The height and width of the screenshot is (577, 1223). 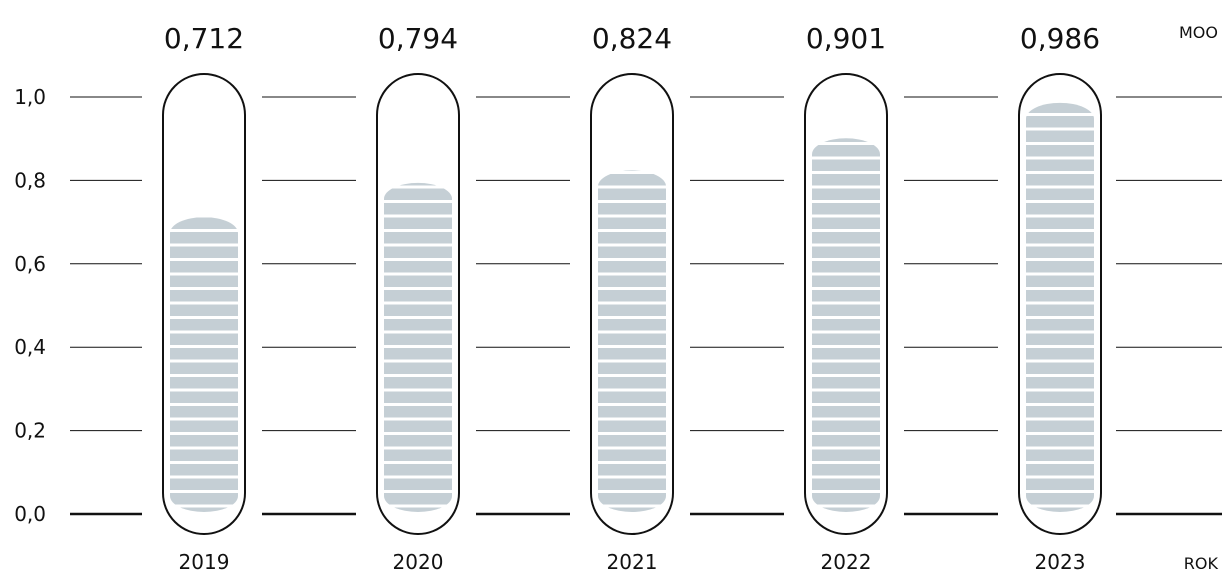 I want to click on bar-group: 0,986 2023, so click(x=1060, y=298).